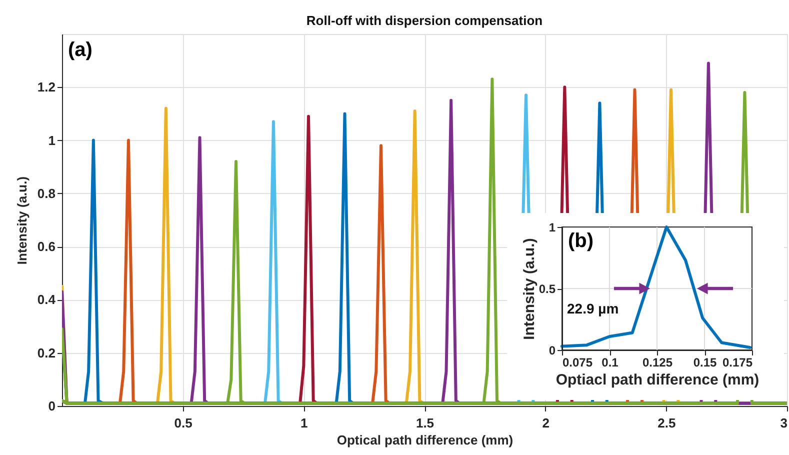 This screenshot has width=789, height=455. Describe the element at coordinates (610, 363) in the screenshot. I see `x-tick-label: 0.1` at that location.